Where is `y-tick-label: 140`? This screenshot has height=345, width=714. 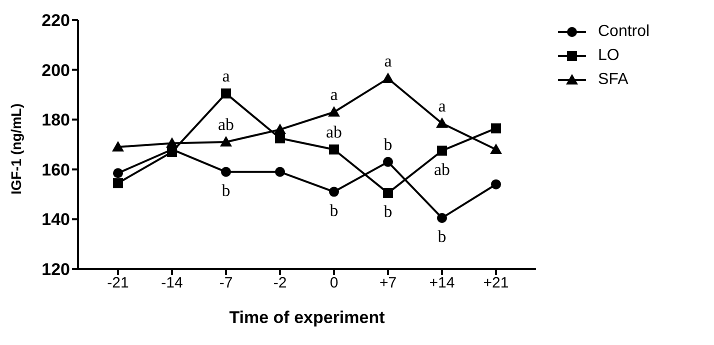 y-tick-label: 140 is located at coordinates (56, 220).